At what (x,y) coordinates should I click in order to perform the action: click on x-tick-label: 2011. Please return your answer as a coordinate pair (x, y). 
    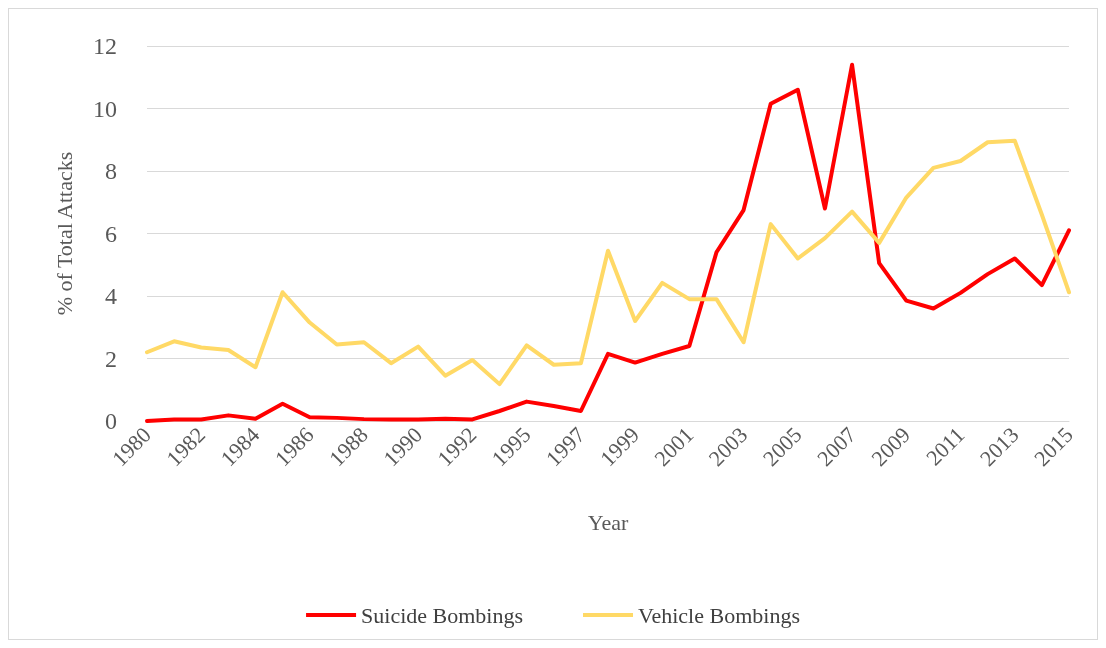
    Looking at the image, I should click on (945, 446).